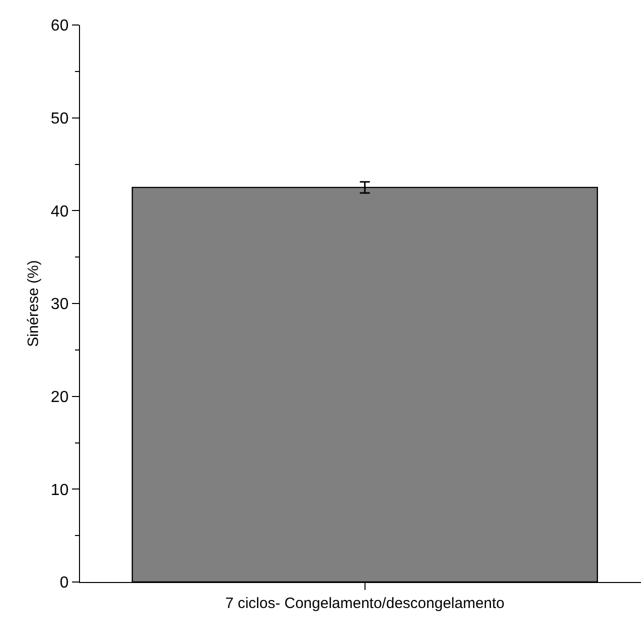 The width and height of the screenshot is (641, 619). I want to click on y-tick-label: 50, so click(59, 119).